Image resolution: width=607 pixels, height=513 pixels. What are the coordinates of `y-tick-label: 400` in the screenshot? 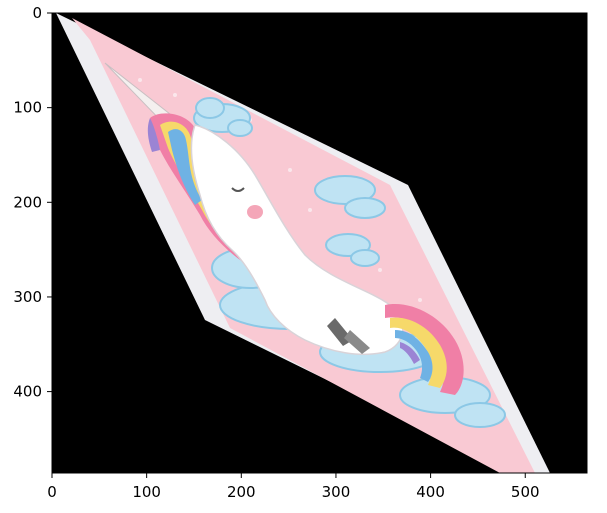 It's located at (27, 392).